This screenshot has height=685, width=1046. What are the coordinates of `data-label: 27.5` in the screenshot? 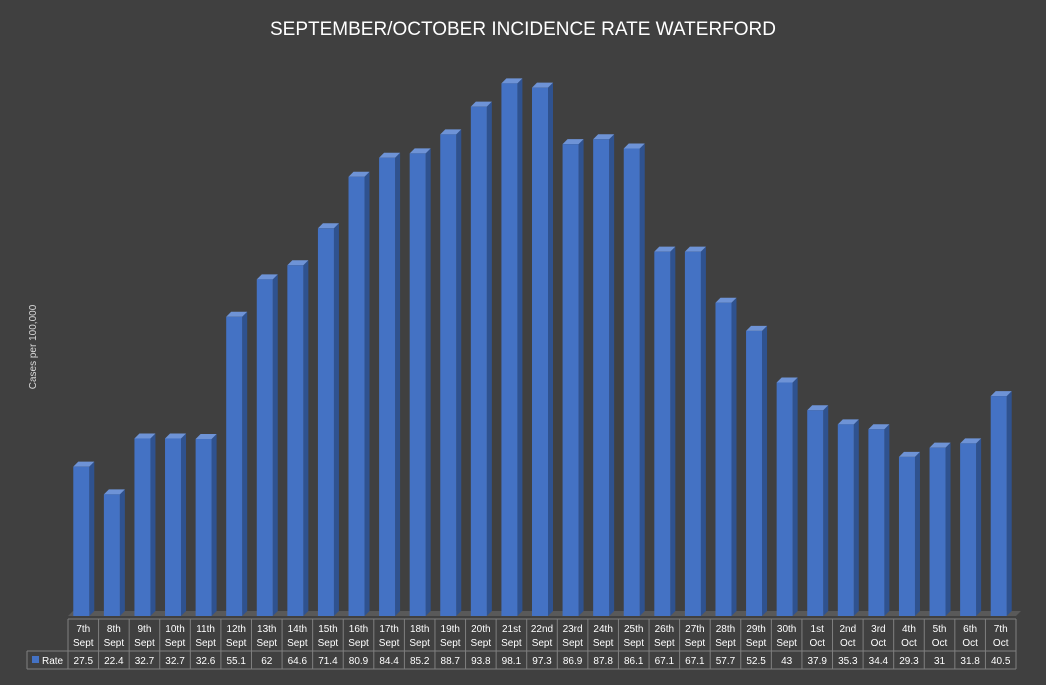 It's located at (84, 661).